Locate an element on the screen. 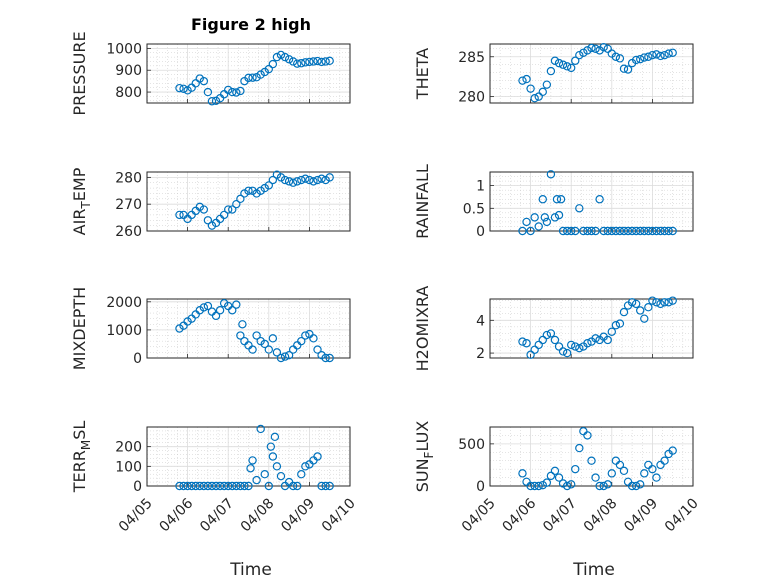 This screenshot has height=583, width=778. y-tick-label: 260 is located at coordinates (128, 232).